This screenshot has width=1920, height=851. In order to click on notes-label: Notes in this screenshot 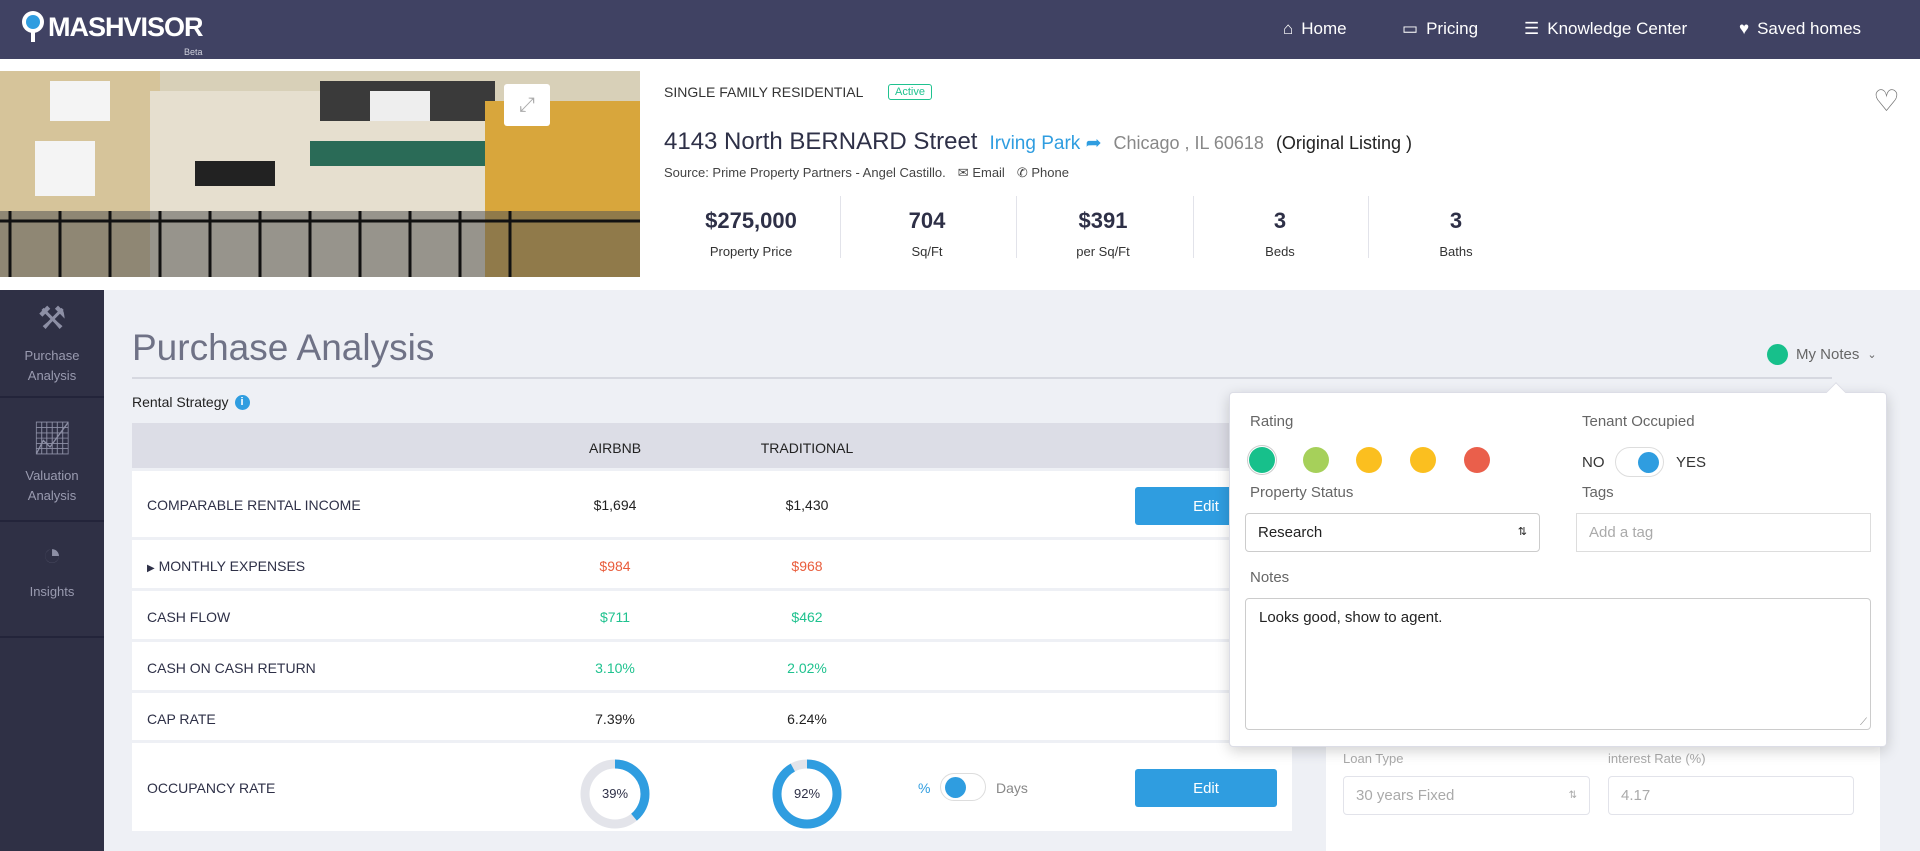, I will do `click(1270, 577)`.